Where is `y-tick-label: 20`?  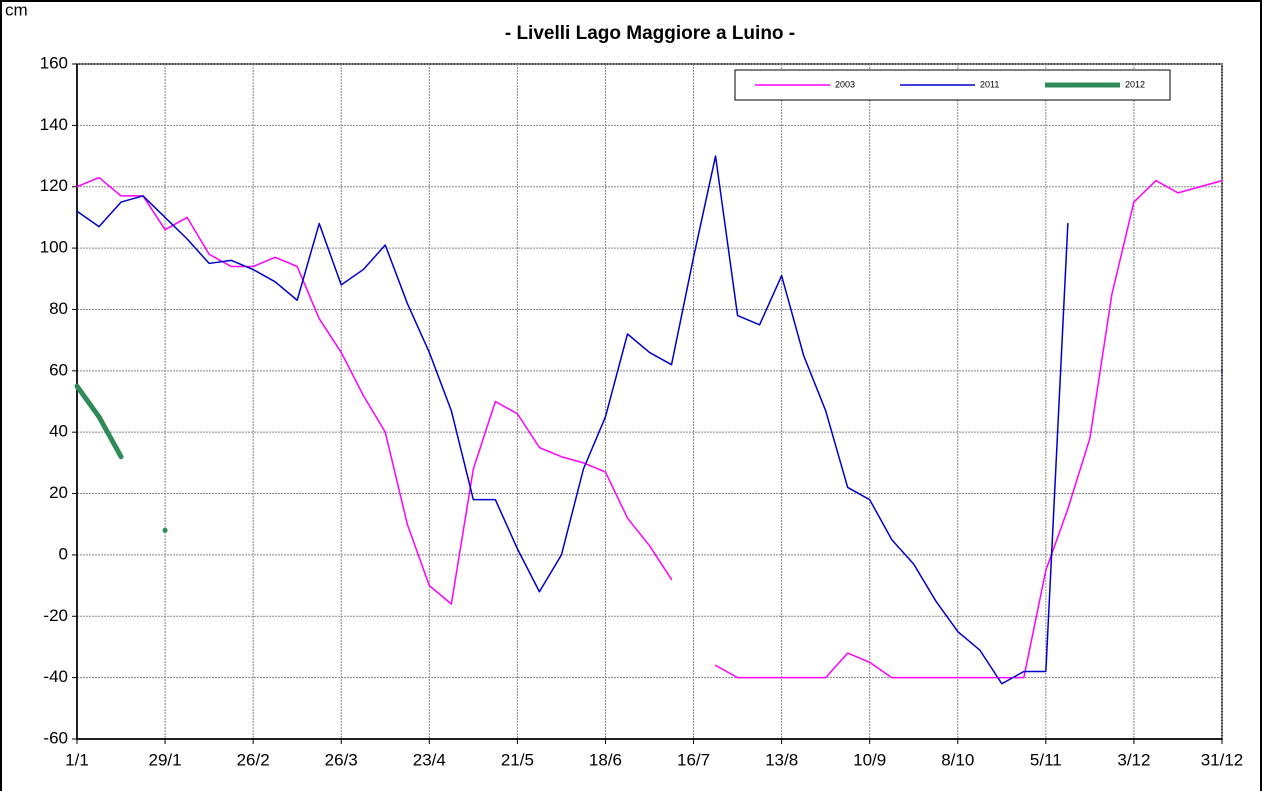 y-tick-label: 20 is located at coordinates (58, 492).